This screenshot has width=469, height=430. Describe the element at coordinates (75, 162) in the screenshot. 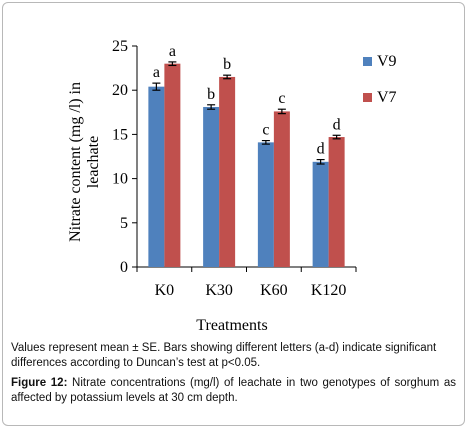

I see `y-axis-label-line-1: Nitrate content (mg /l) in` at that location.